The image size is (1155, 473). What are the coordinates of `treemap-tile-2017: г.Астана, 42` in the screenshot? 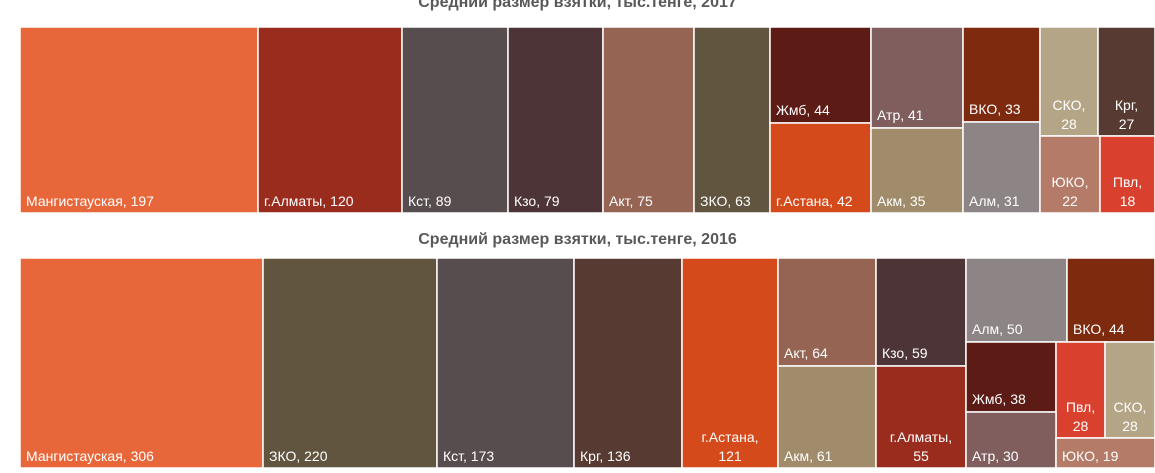 It's located at (820, 168).